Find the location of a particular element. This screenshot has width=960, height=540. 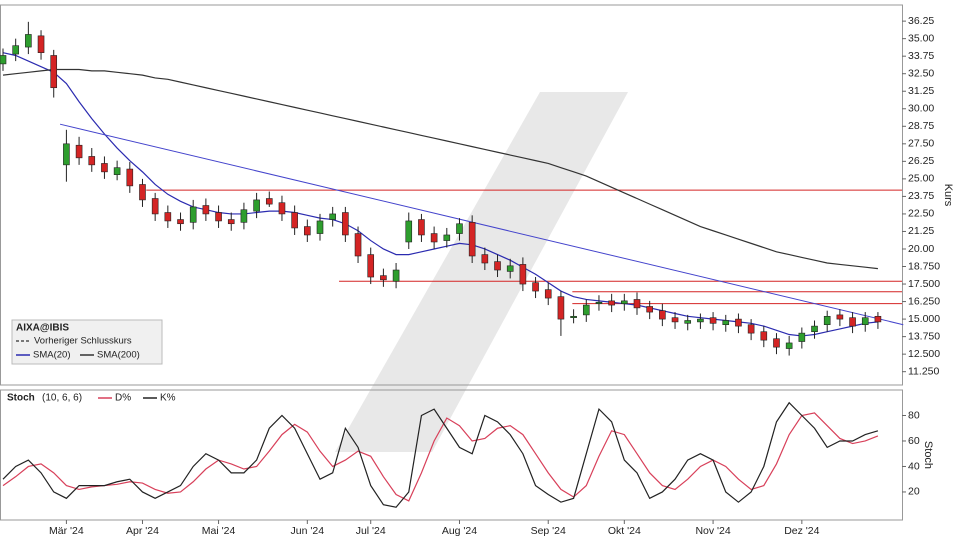

y-tick-label: 20 is located at coordinates (914, 492).